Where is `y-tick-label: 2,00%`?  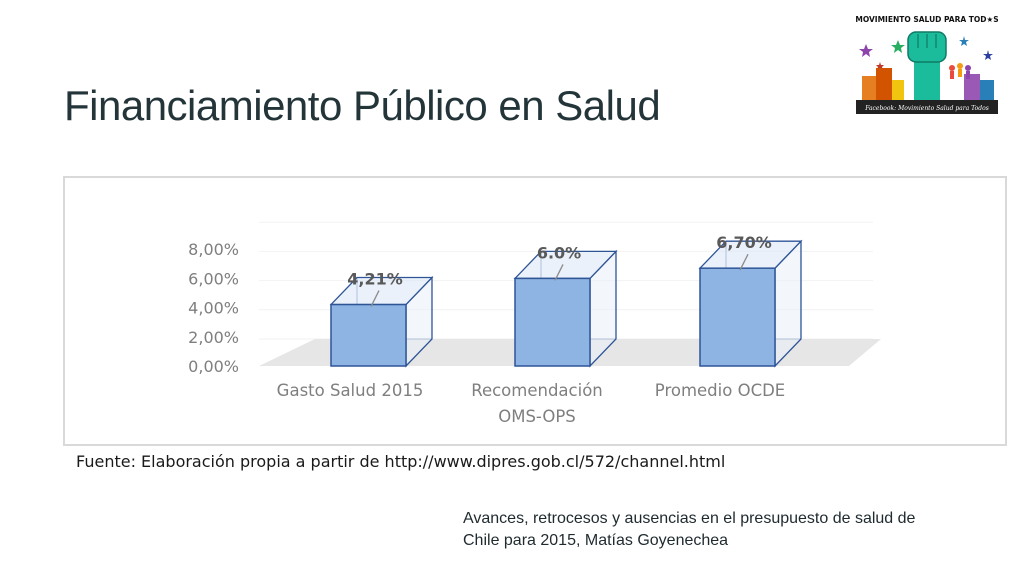 y-tick-label: 2,00% is located at coordinates (213, 337).